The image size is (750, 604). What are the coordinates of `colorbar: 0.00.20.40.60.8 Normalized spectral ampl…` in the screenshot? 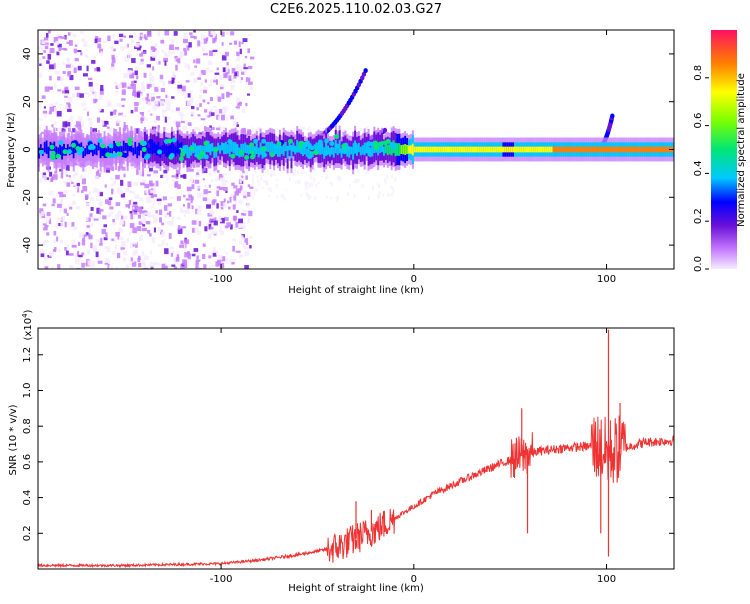 It's located at (720, 151).